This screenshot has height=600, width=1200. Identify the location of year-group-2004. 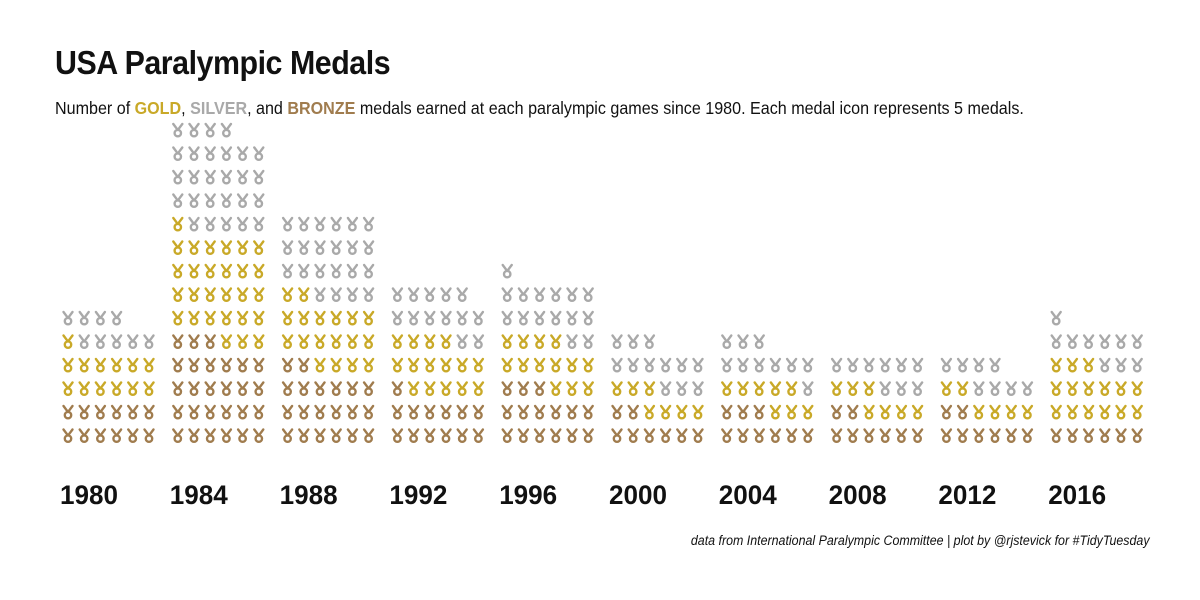
(767, 388).